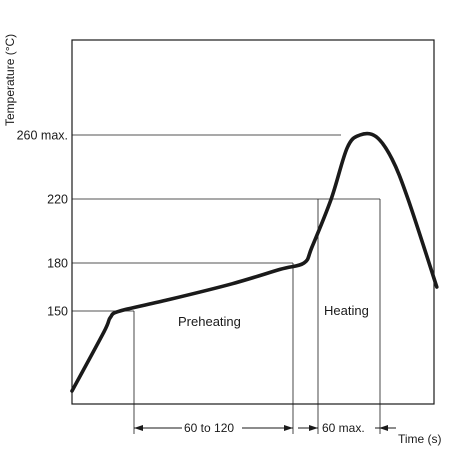 The height and width of the screenshot is (449, 450). I want to click on heating-duration-label: 60 max., so click(343, 428).